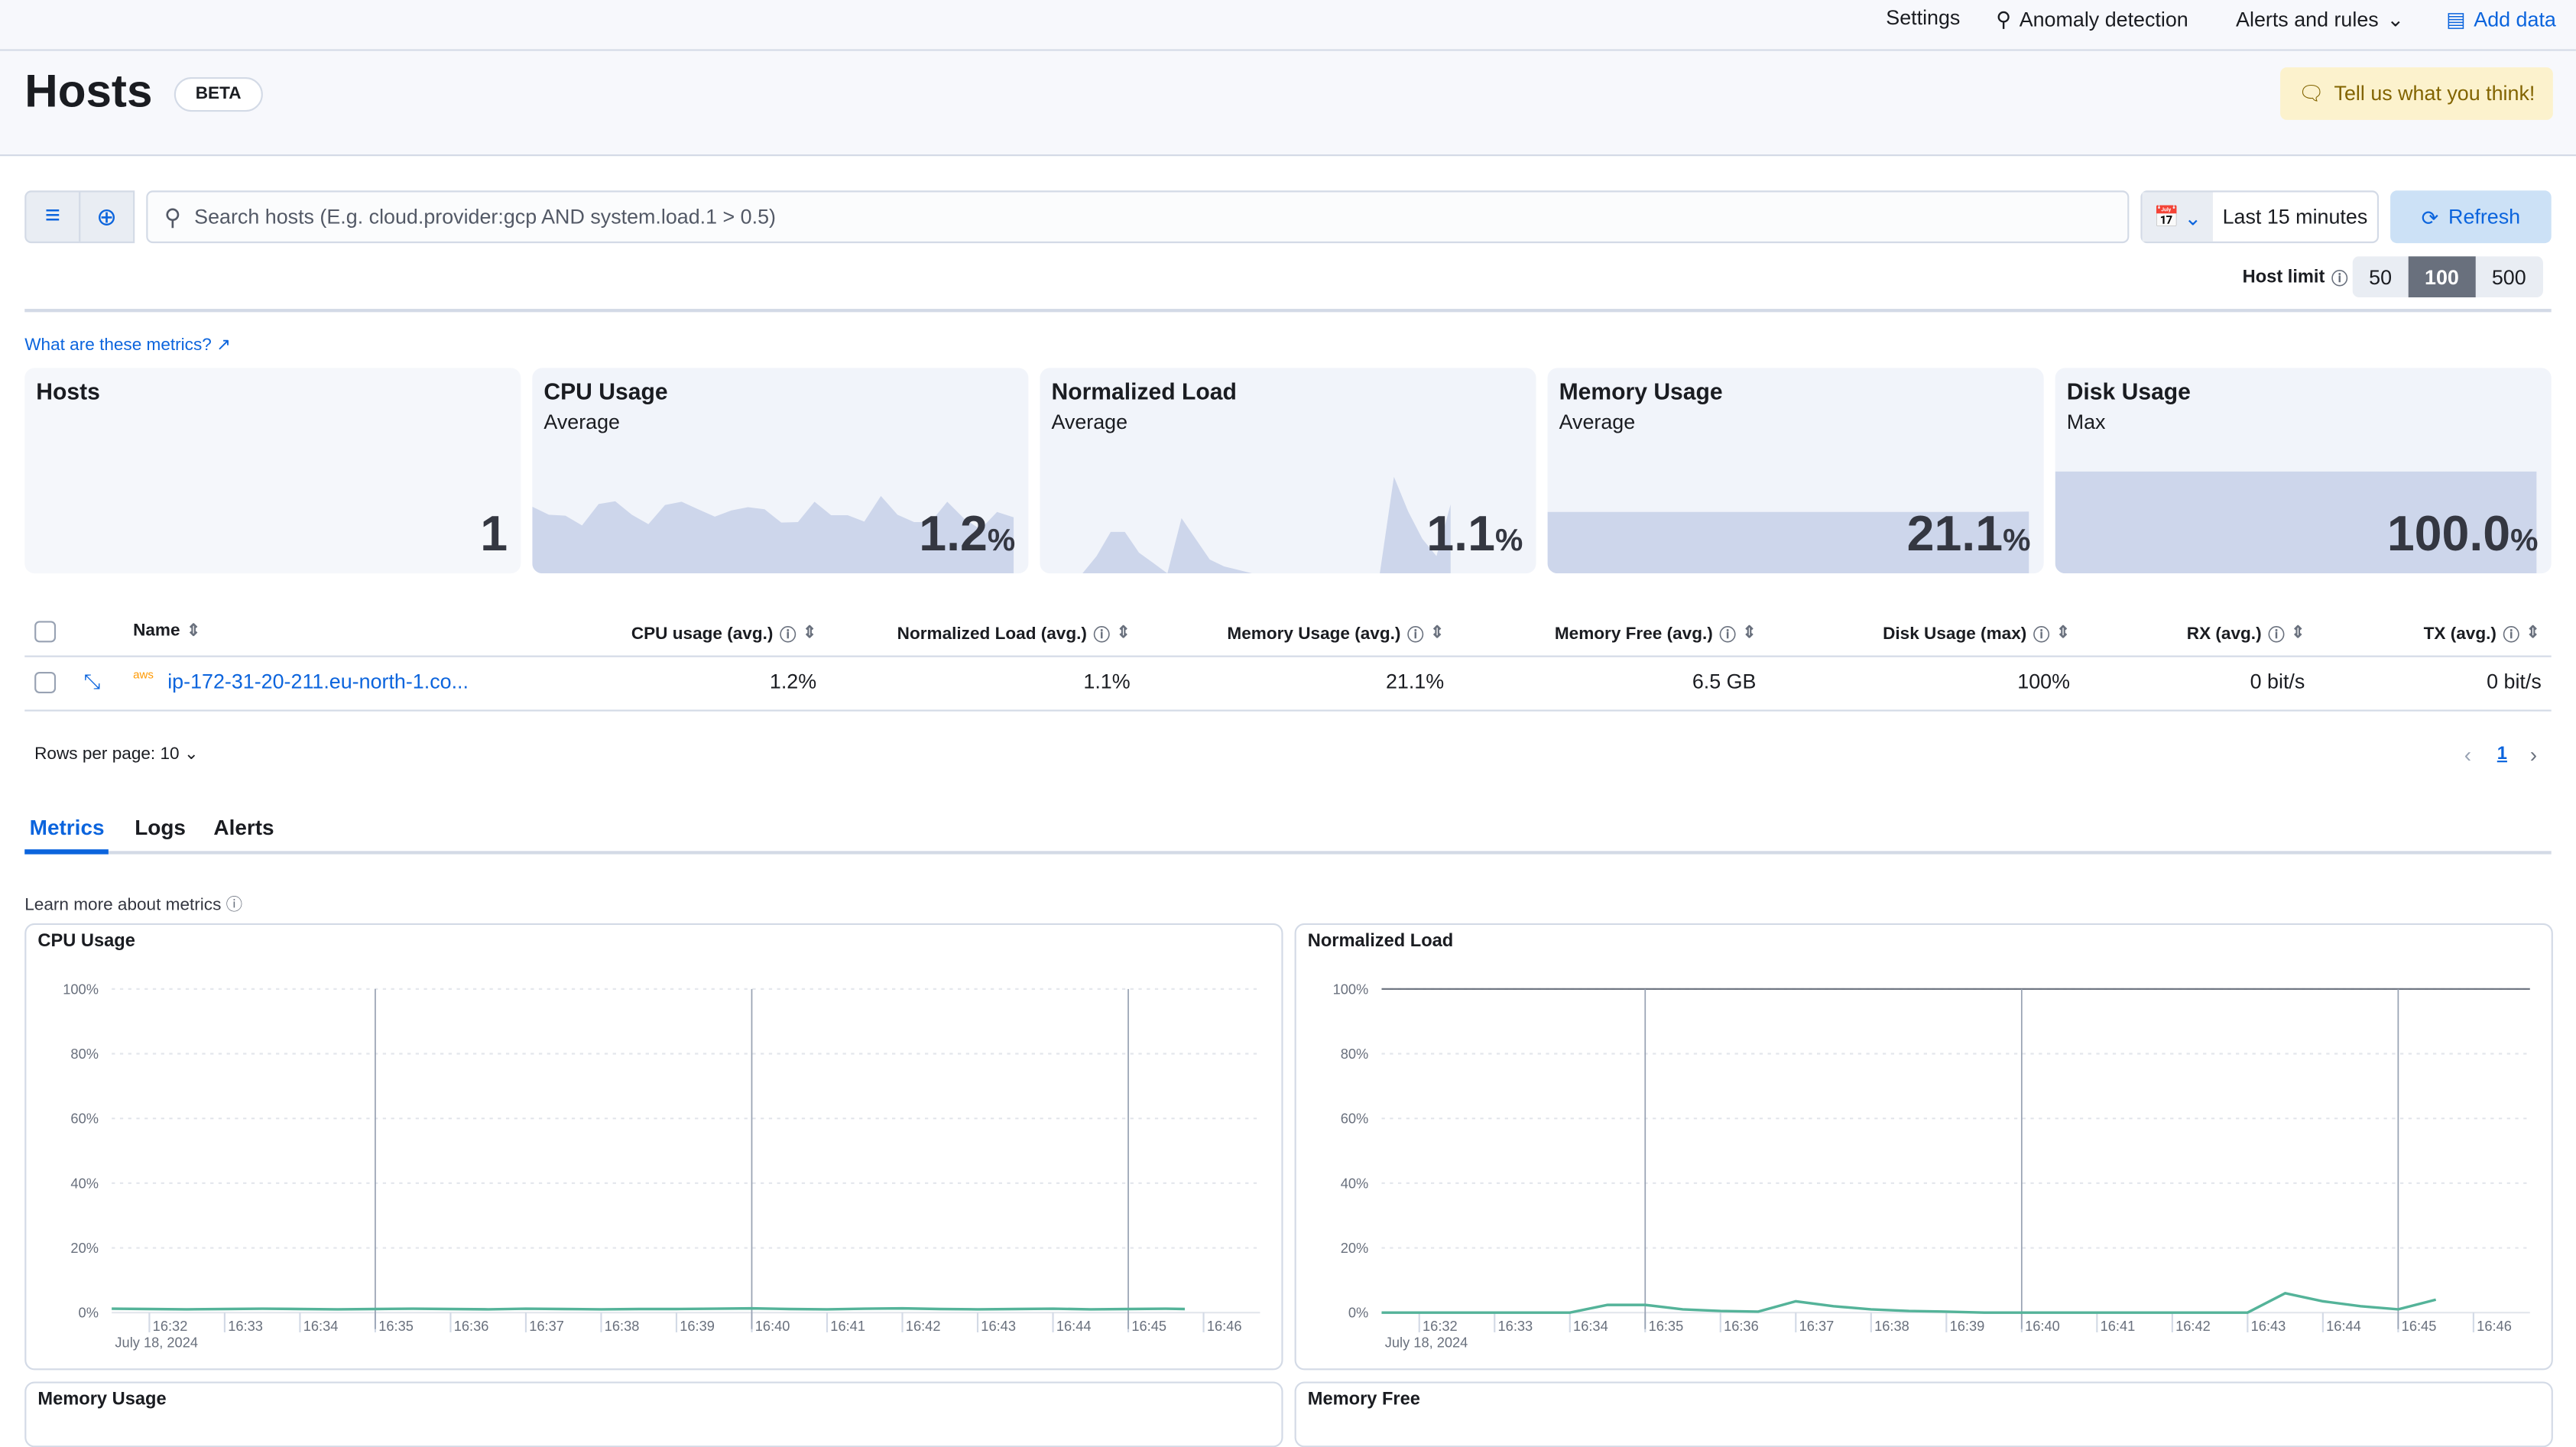 Image resolution: width=2576 pixels, height=1447 pixels. Describe the element at coordinates (2502, 754) in the screenshot. I see `page-1: 1` at that location.